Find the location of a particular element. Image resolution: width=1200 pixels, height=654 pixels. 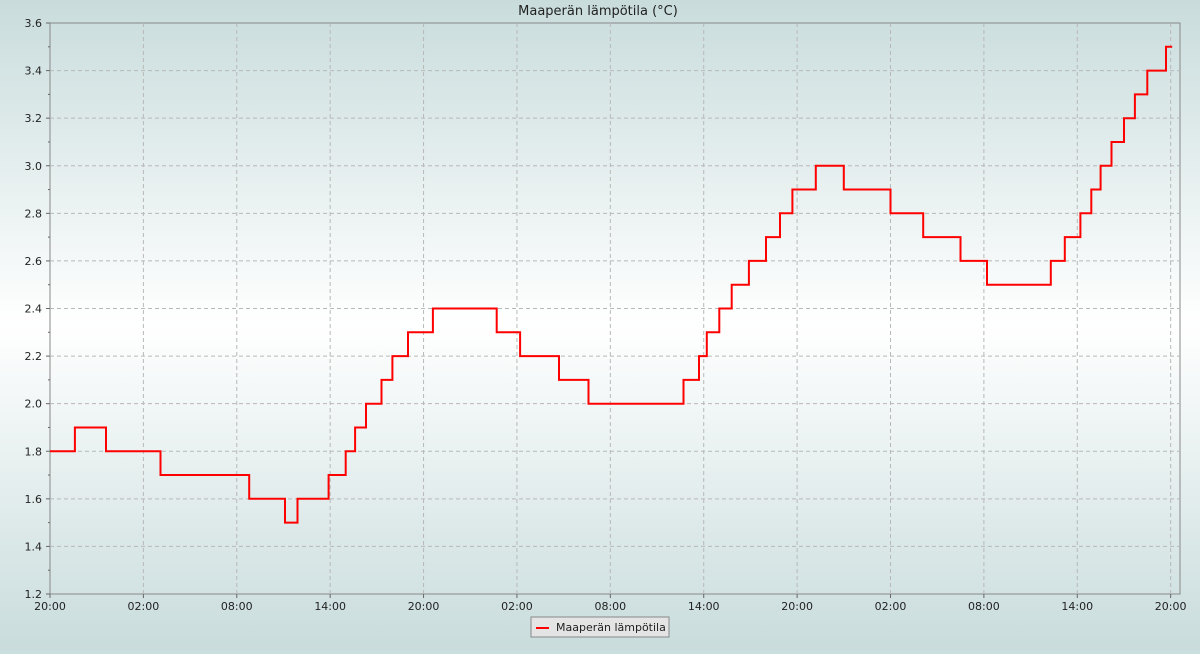

y-tick-label: 2.8 is located at coordinates (34, 213).